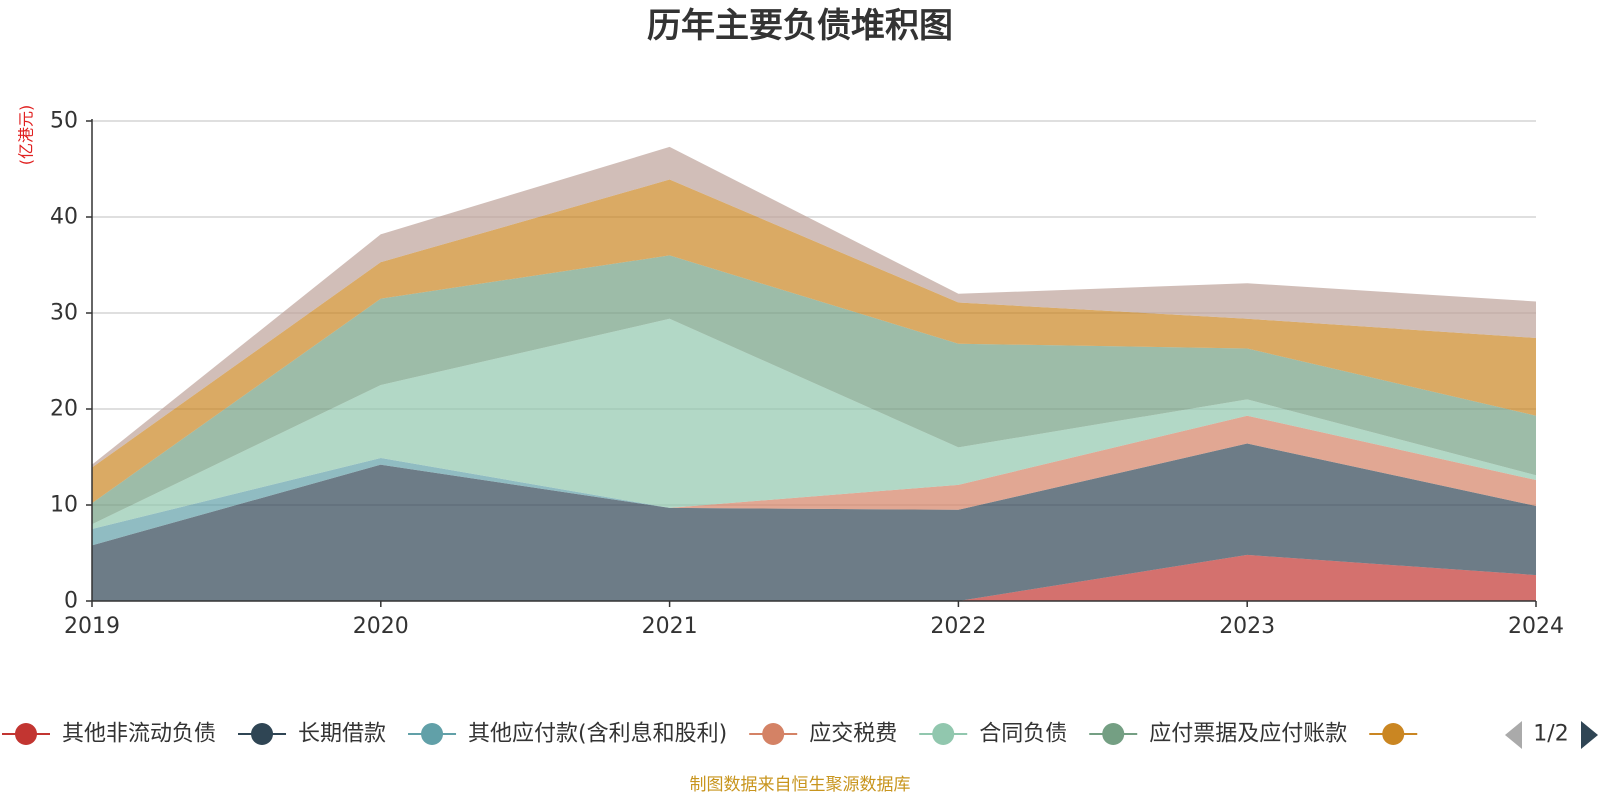 This screenshot has height=800, width=1600. What do you see at coordinates (64, 505) in the screenshot?
I see `y-tick-label: 10` at bounding box center [64, 505].